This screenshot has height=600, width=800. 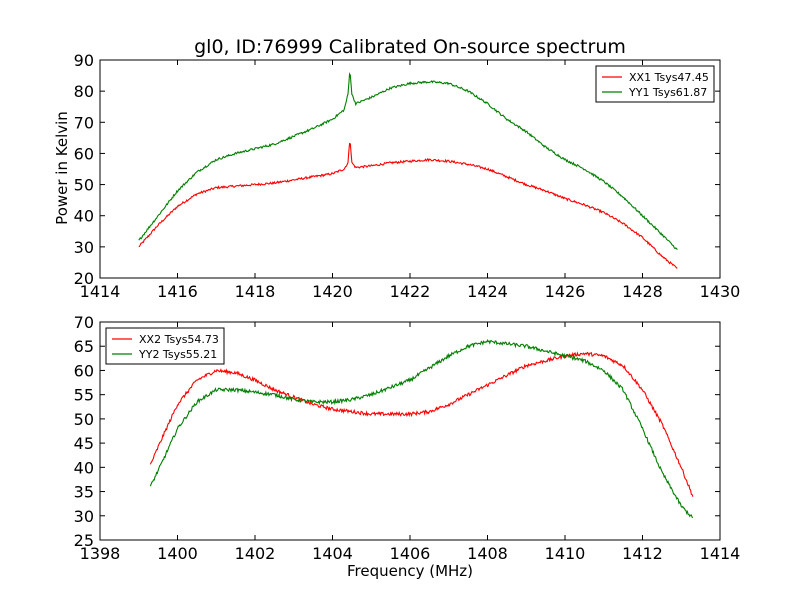 What do you see at coordinates (642, 553) in the screenshot?
I see `x-tick-label: 1412` at bounding box center [642, 553].